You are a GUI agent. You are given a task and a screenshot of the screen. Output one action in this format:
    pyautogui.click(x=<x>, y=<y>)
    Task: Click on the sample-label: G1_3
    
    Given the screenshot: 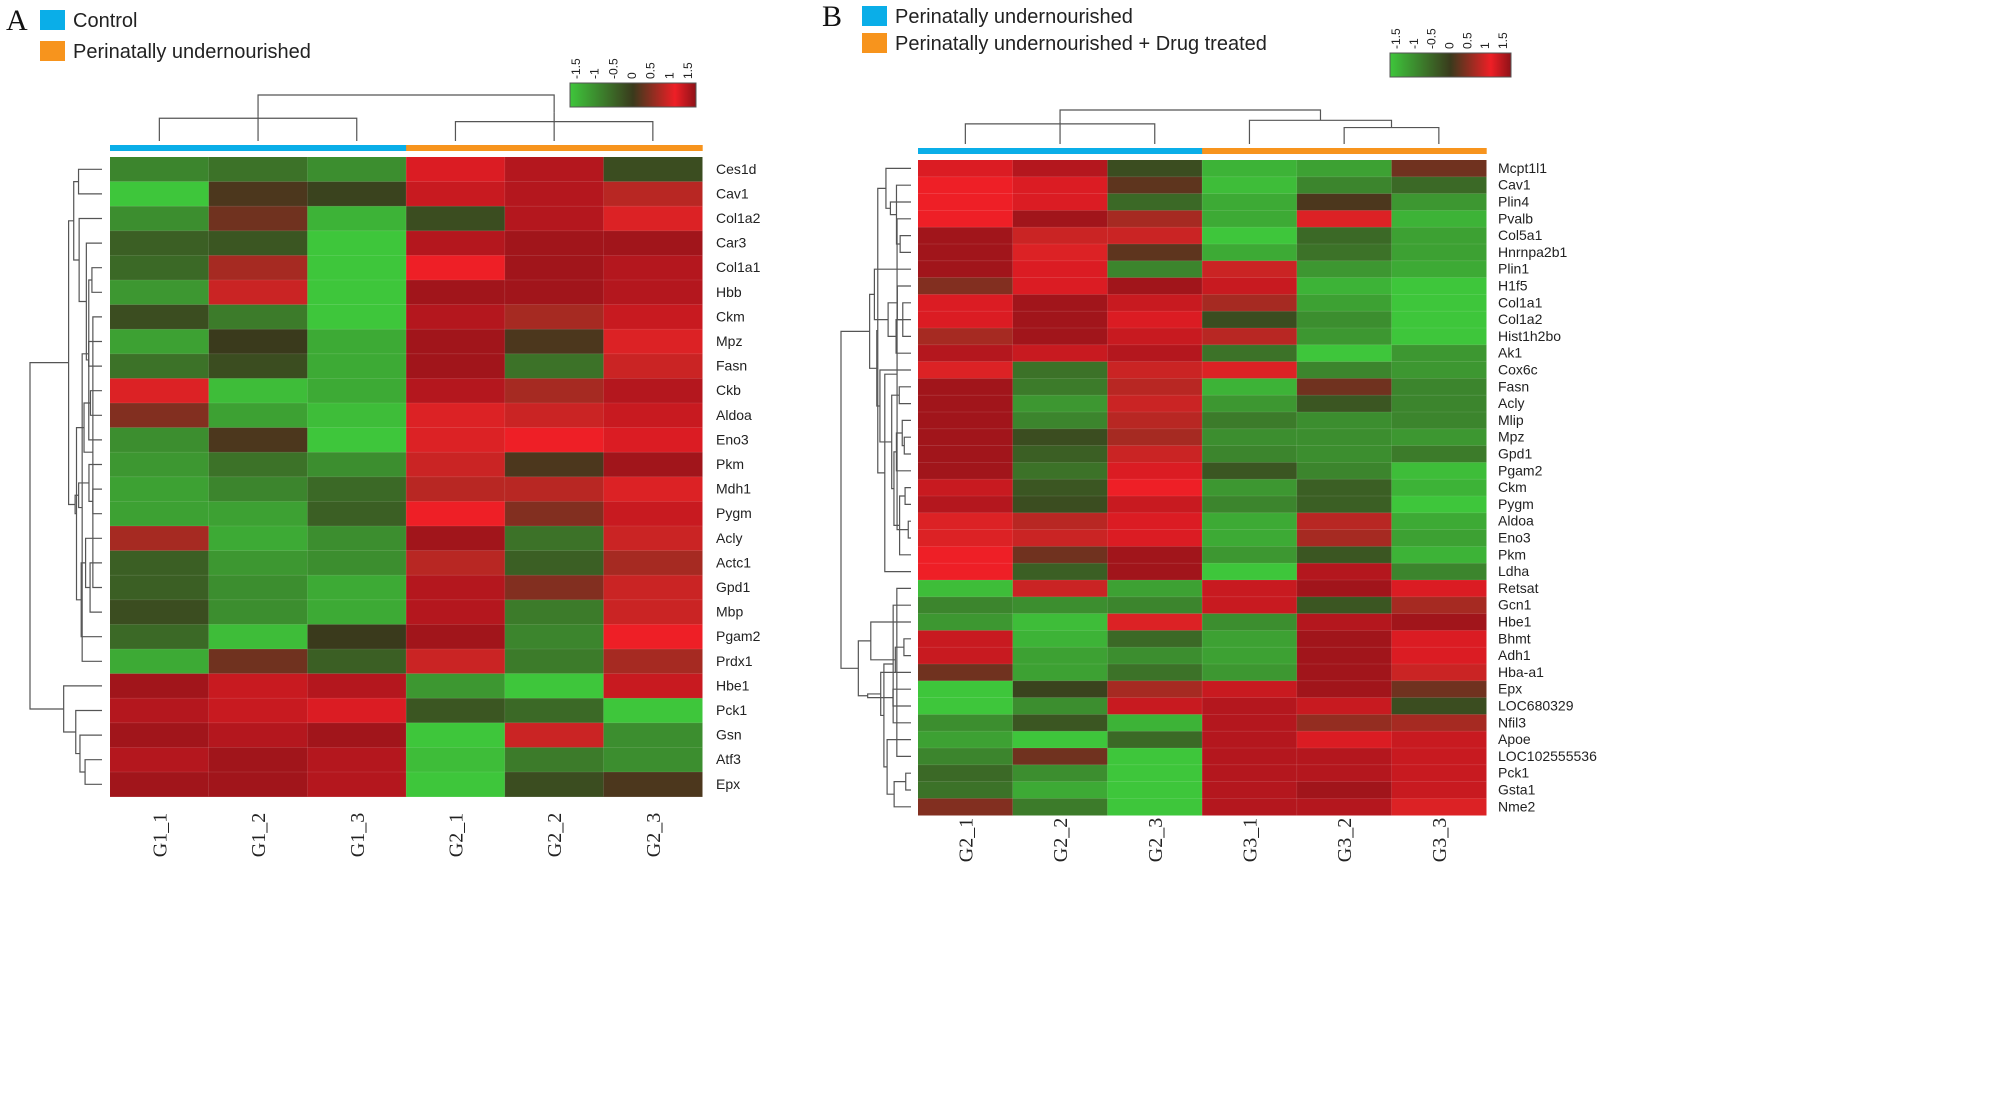 What is the action you would take?
    pyautogui.click(x=358, y=835)
    